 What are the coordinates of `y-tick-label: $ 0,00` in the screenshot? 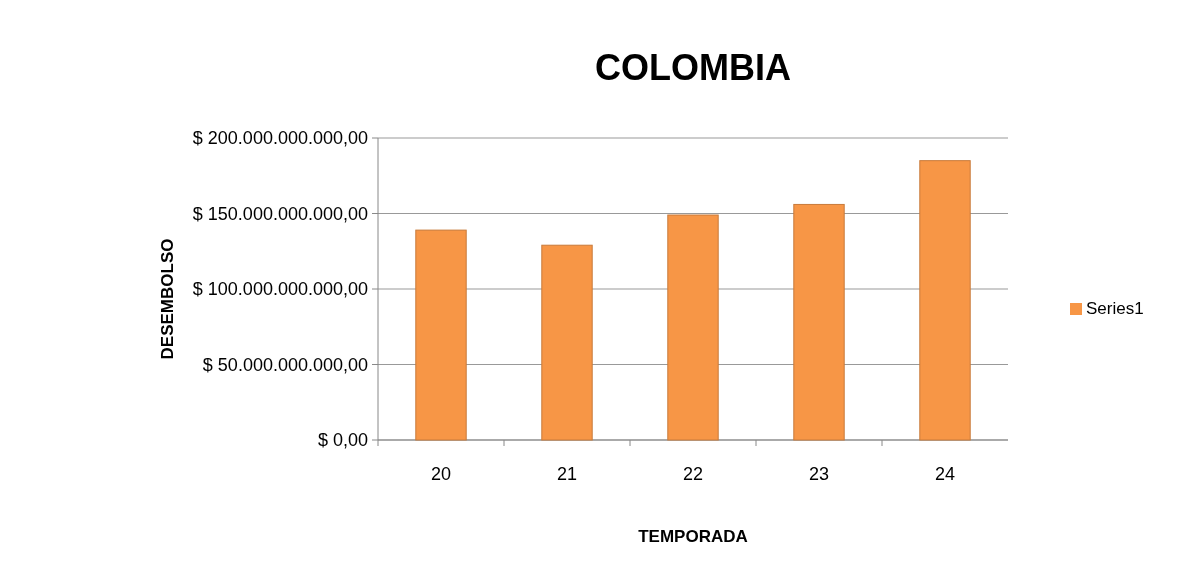 It's located at (342, 440).